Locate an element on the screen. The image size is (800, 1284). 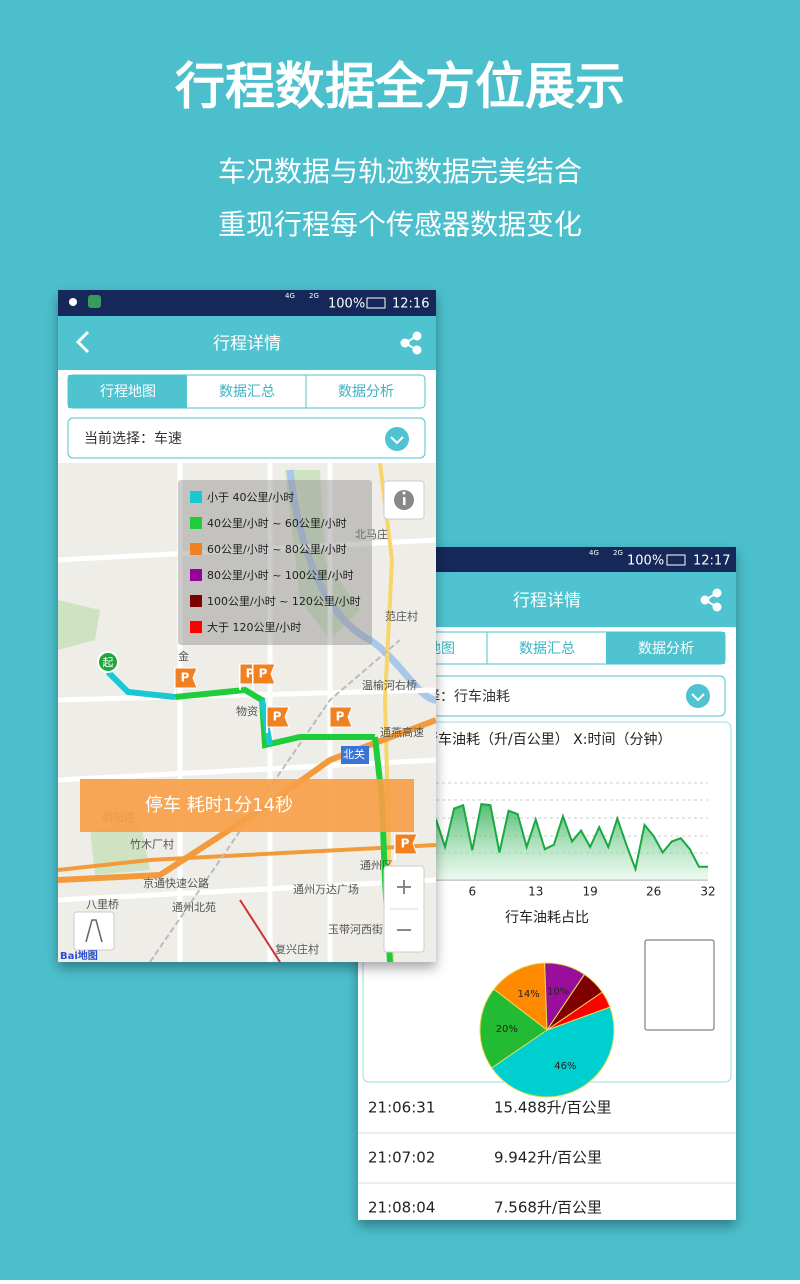
pie-label: 10% is located at coordinates (558, 991).